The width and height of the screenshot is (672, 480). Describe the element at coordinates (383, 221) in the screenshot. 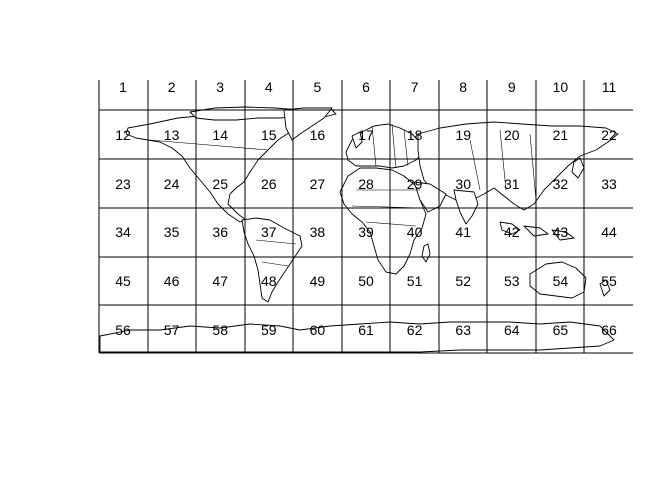

I see `africa` at that location.